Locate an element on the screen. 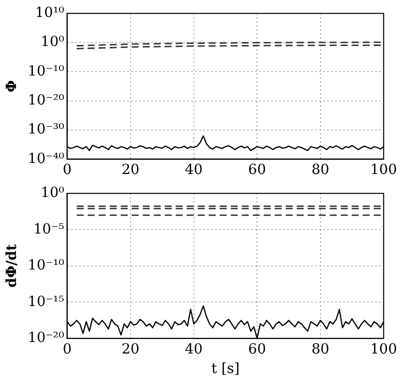 The width and height of the screenshot is (407, 384). y-axis-title: Φ is located at coordinates (12, 86).